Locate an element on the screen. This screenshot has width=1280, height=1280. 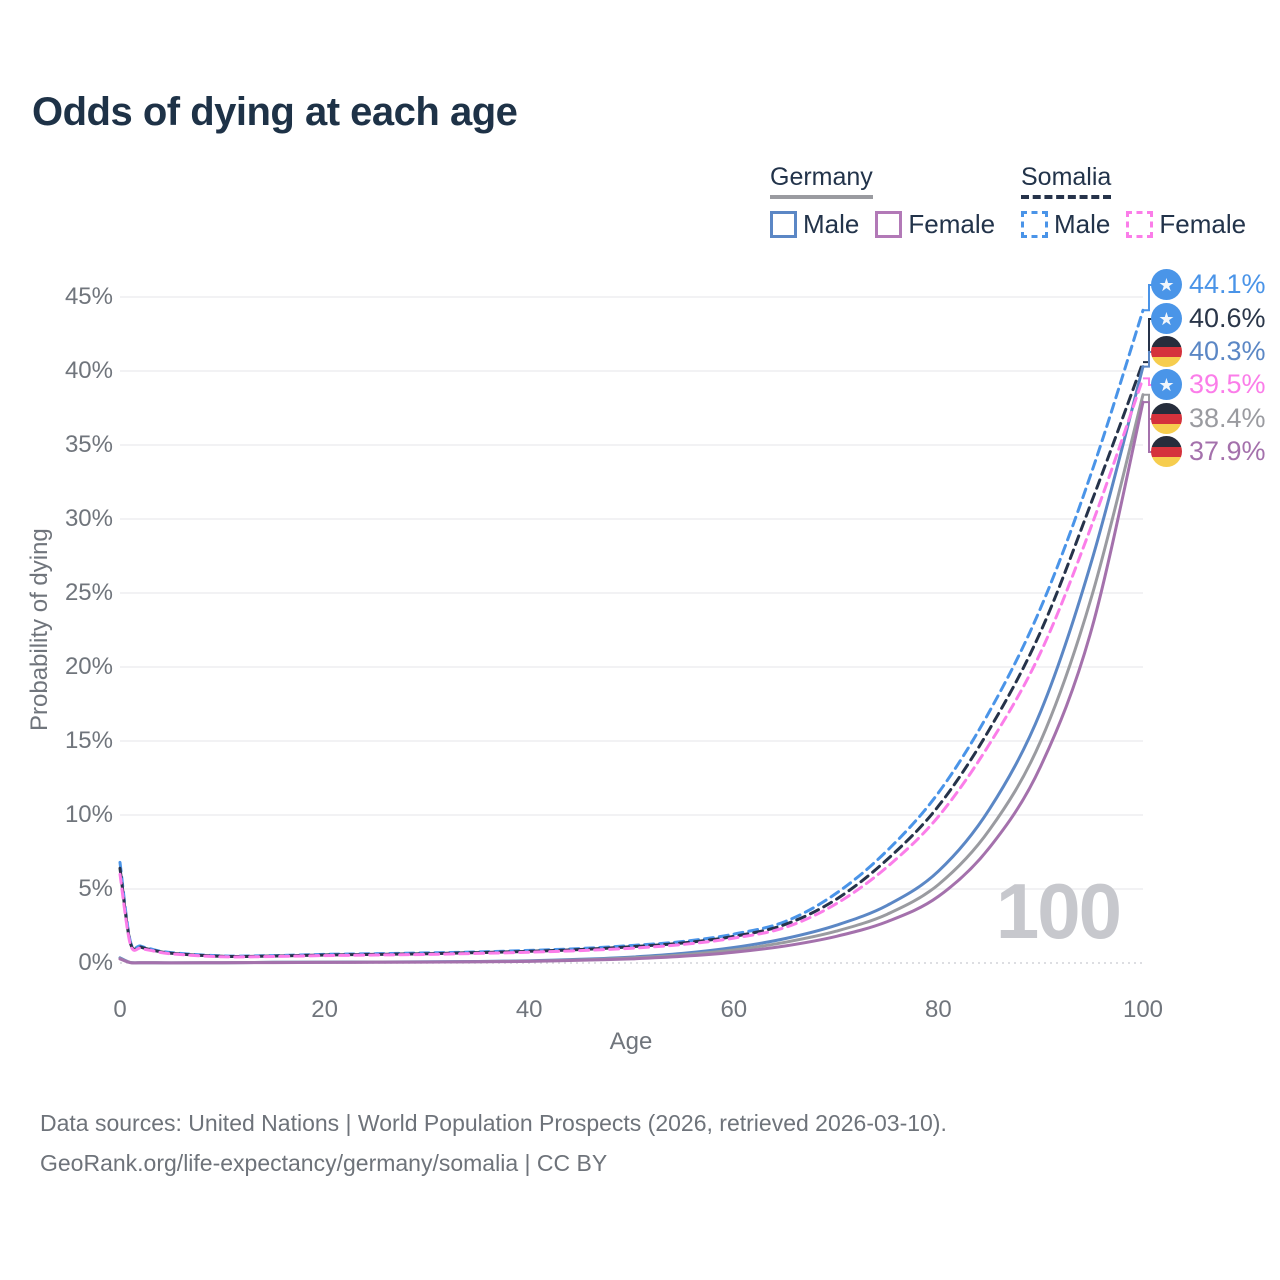
value-label-row: ★ 44.1% is located at coordinates (1208, 284).